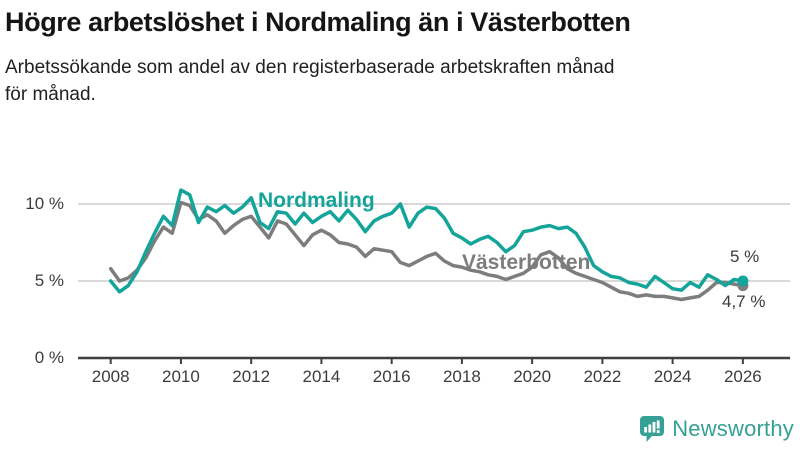 This screenshot has width=800, height=450. What do you see at coordinates (744, 301) in the screenshot?
I see `end-value-label-vasterbotten: 4,7 %` at bounding box center [744, 301].